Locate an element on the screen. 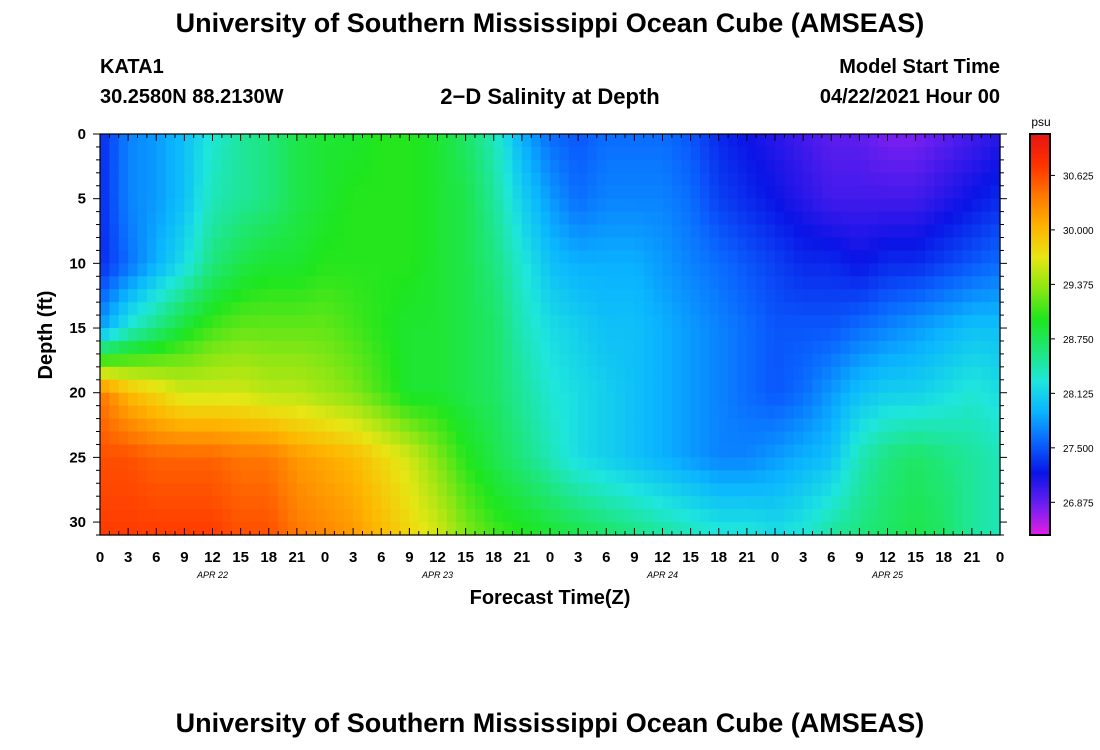 This screenshot has height=750, width=1100. colorbar-tick-label: 29.375 is located at coordinates (1078, 285).